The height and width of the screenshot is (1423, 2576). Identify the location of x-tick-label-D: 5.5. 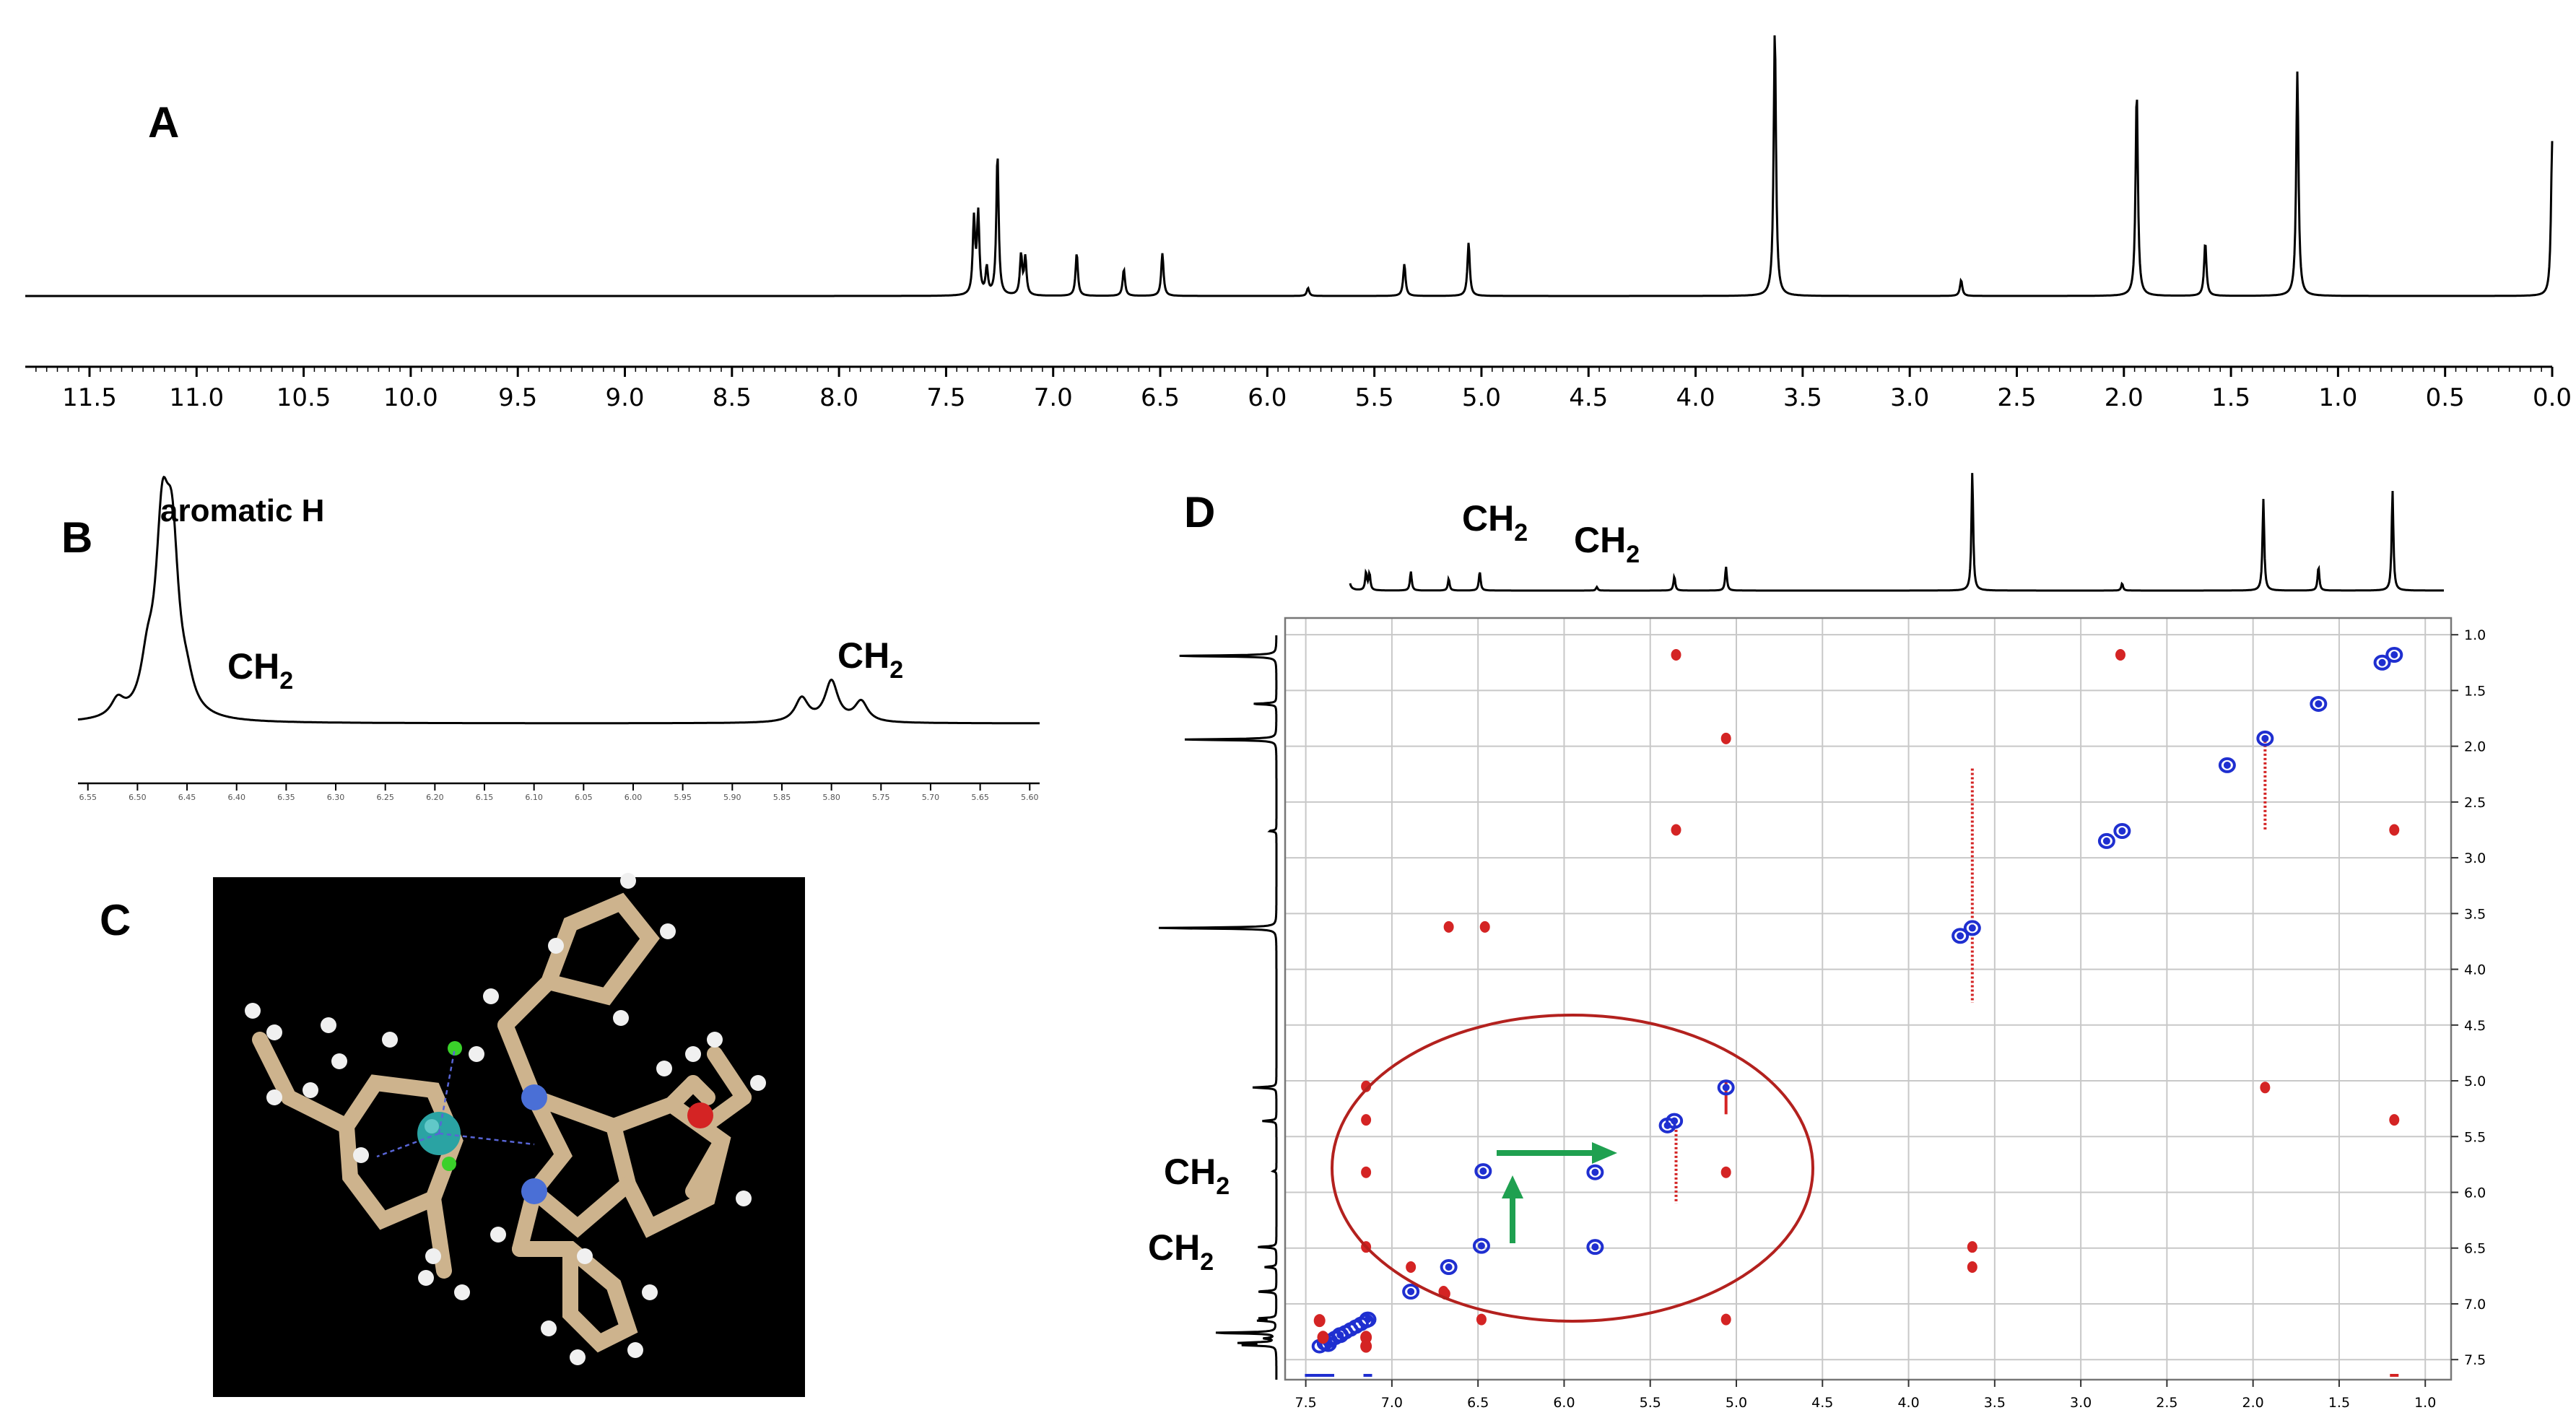
(1650, 1403).